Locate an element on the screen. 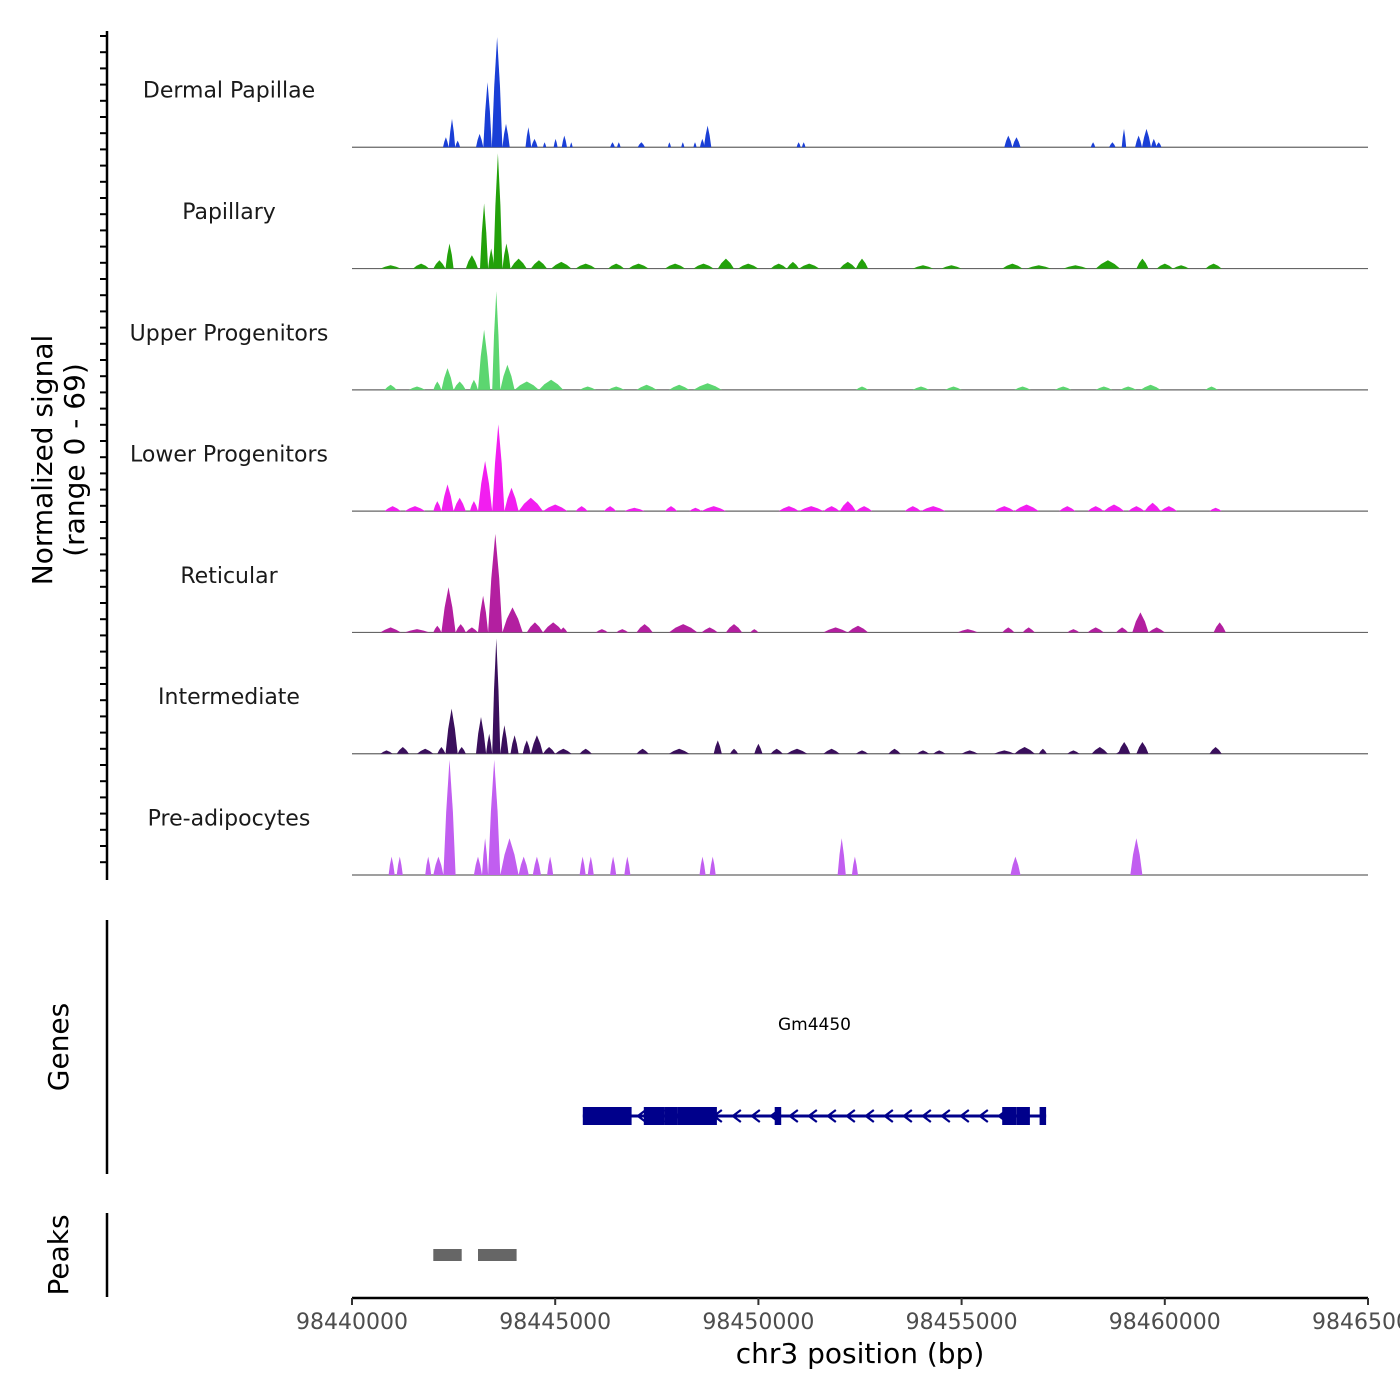 The image size is (1400, 1400). track-label: Dermal Papillae is located at coordinates (229, 91).